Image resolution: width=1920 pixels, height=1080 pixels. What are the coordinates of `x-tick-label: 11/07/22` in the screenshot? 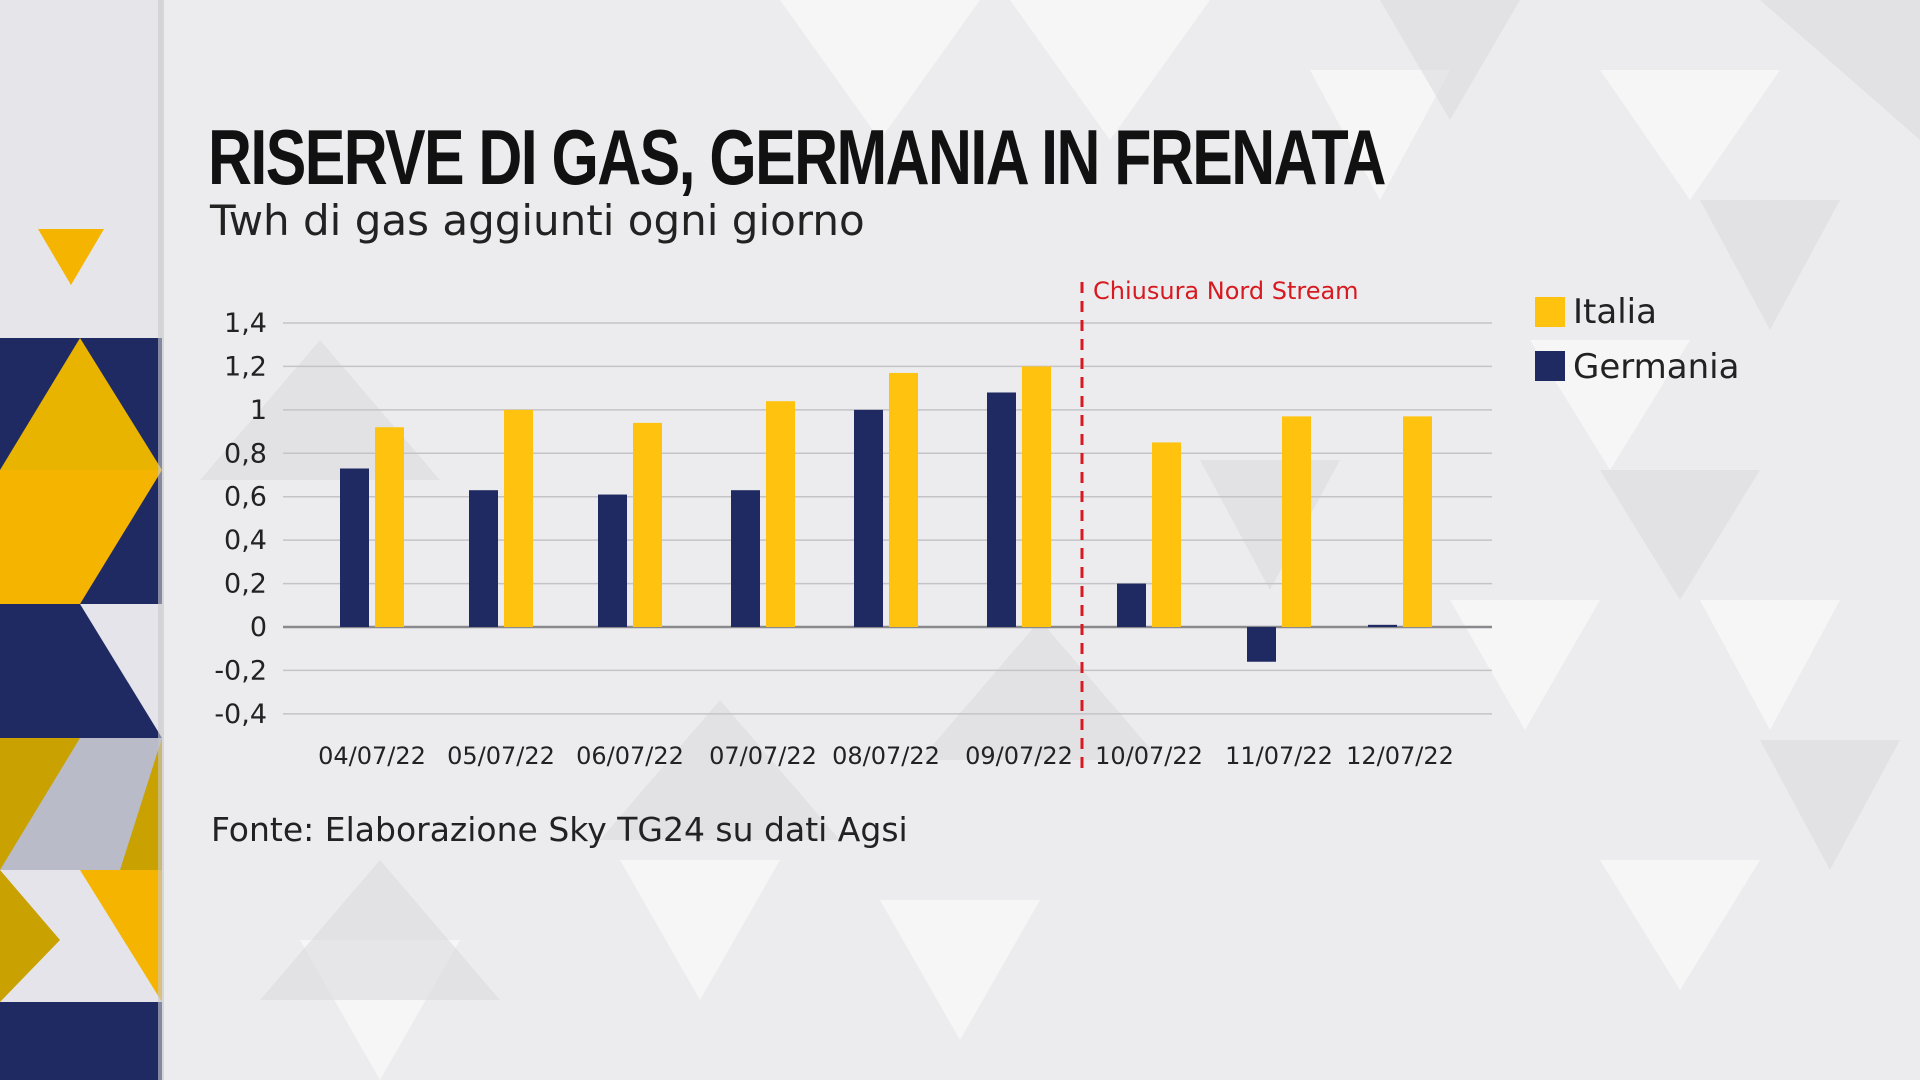 It's located at (1279, 756).